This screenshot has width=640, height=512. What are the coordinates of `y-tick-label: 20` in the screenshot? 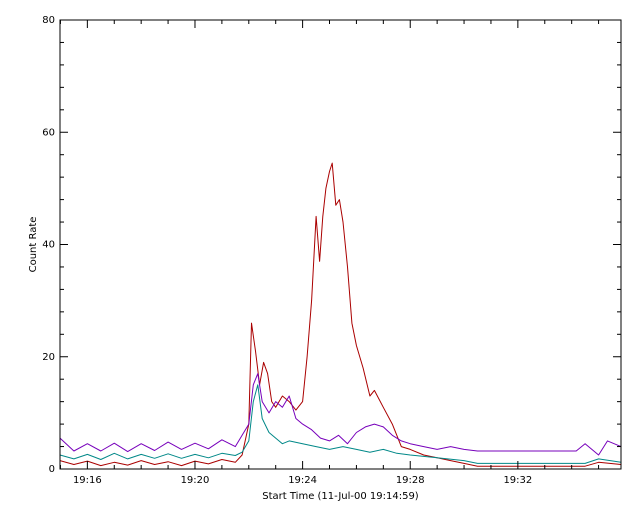 It's located at (48, 357).